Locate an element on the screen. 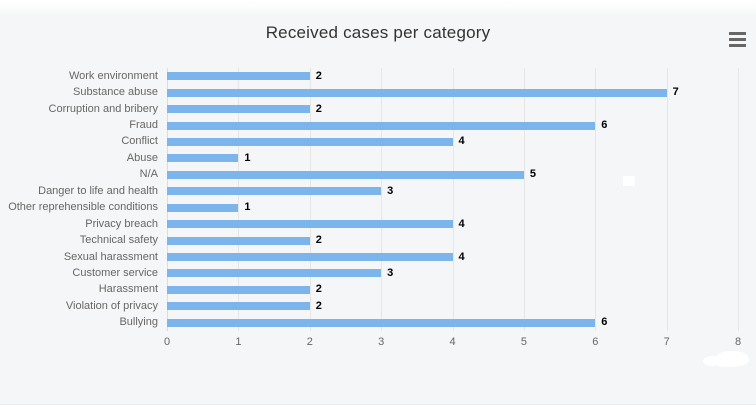 The height and width of the screenshot is (405, 756). hamburger-icon is located at coordinates (737, 39).